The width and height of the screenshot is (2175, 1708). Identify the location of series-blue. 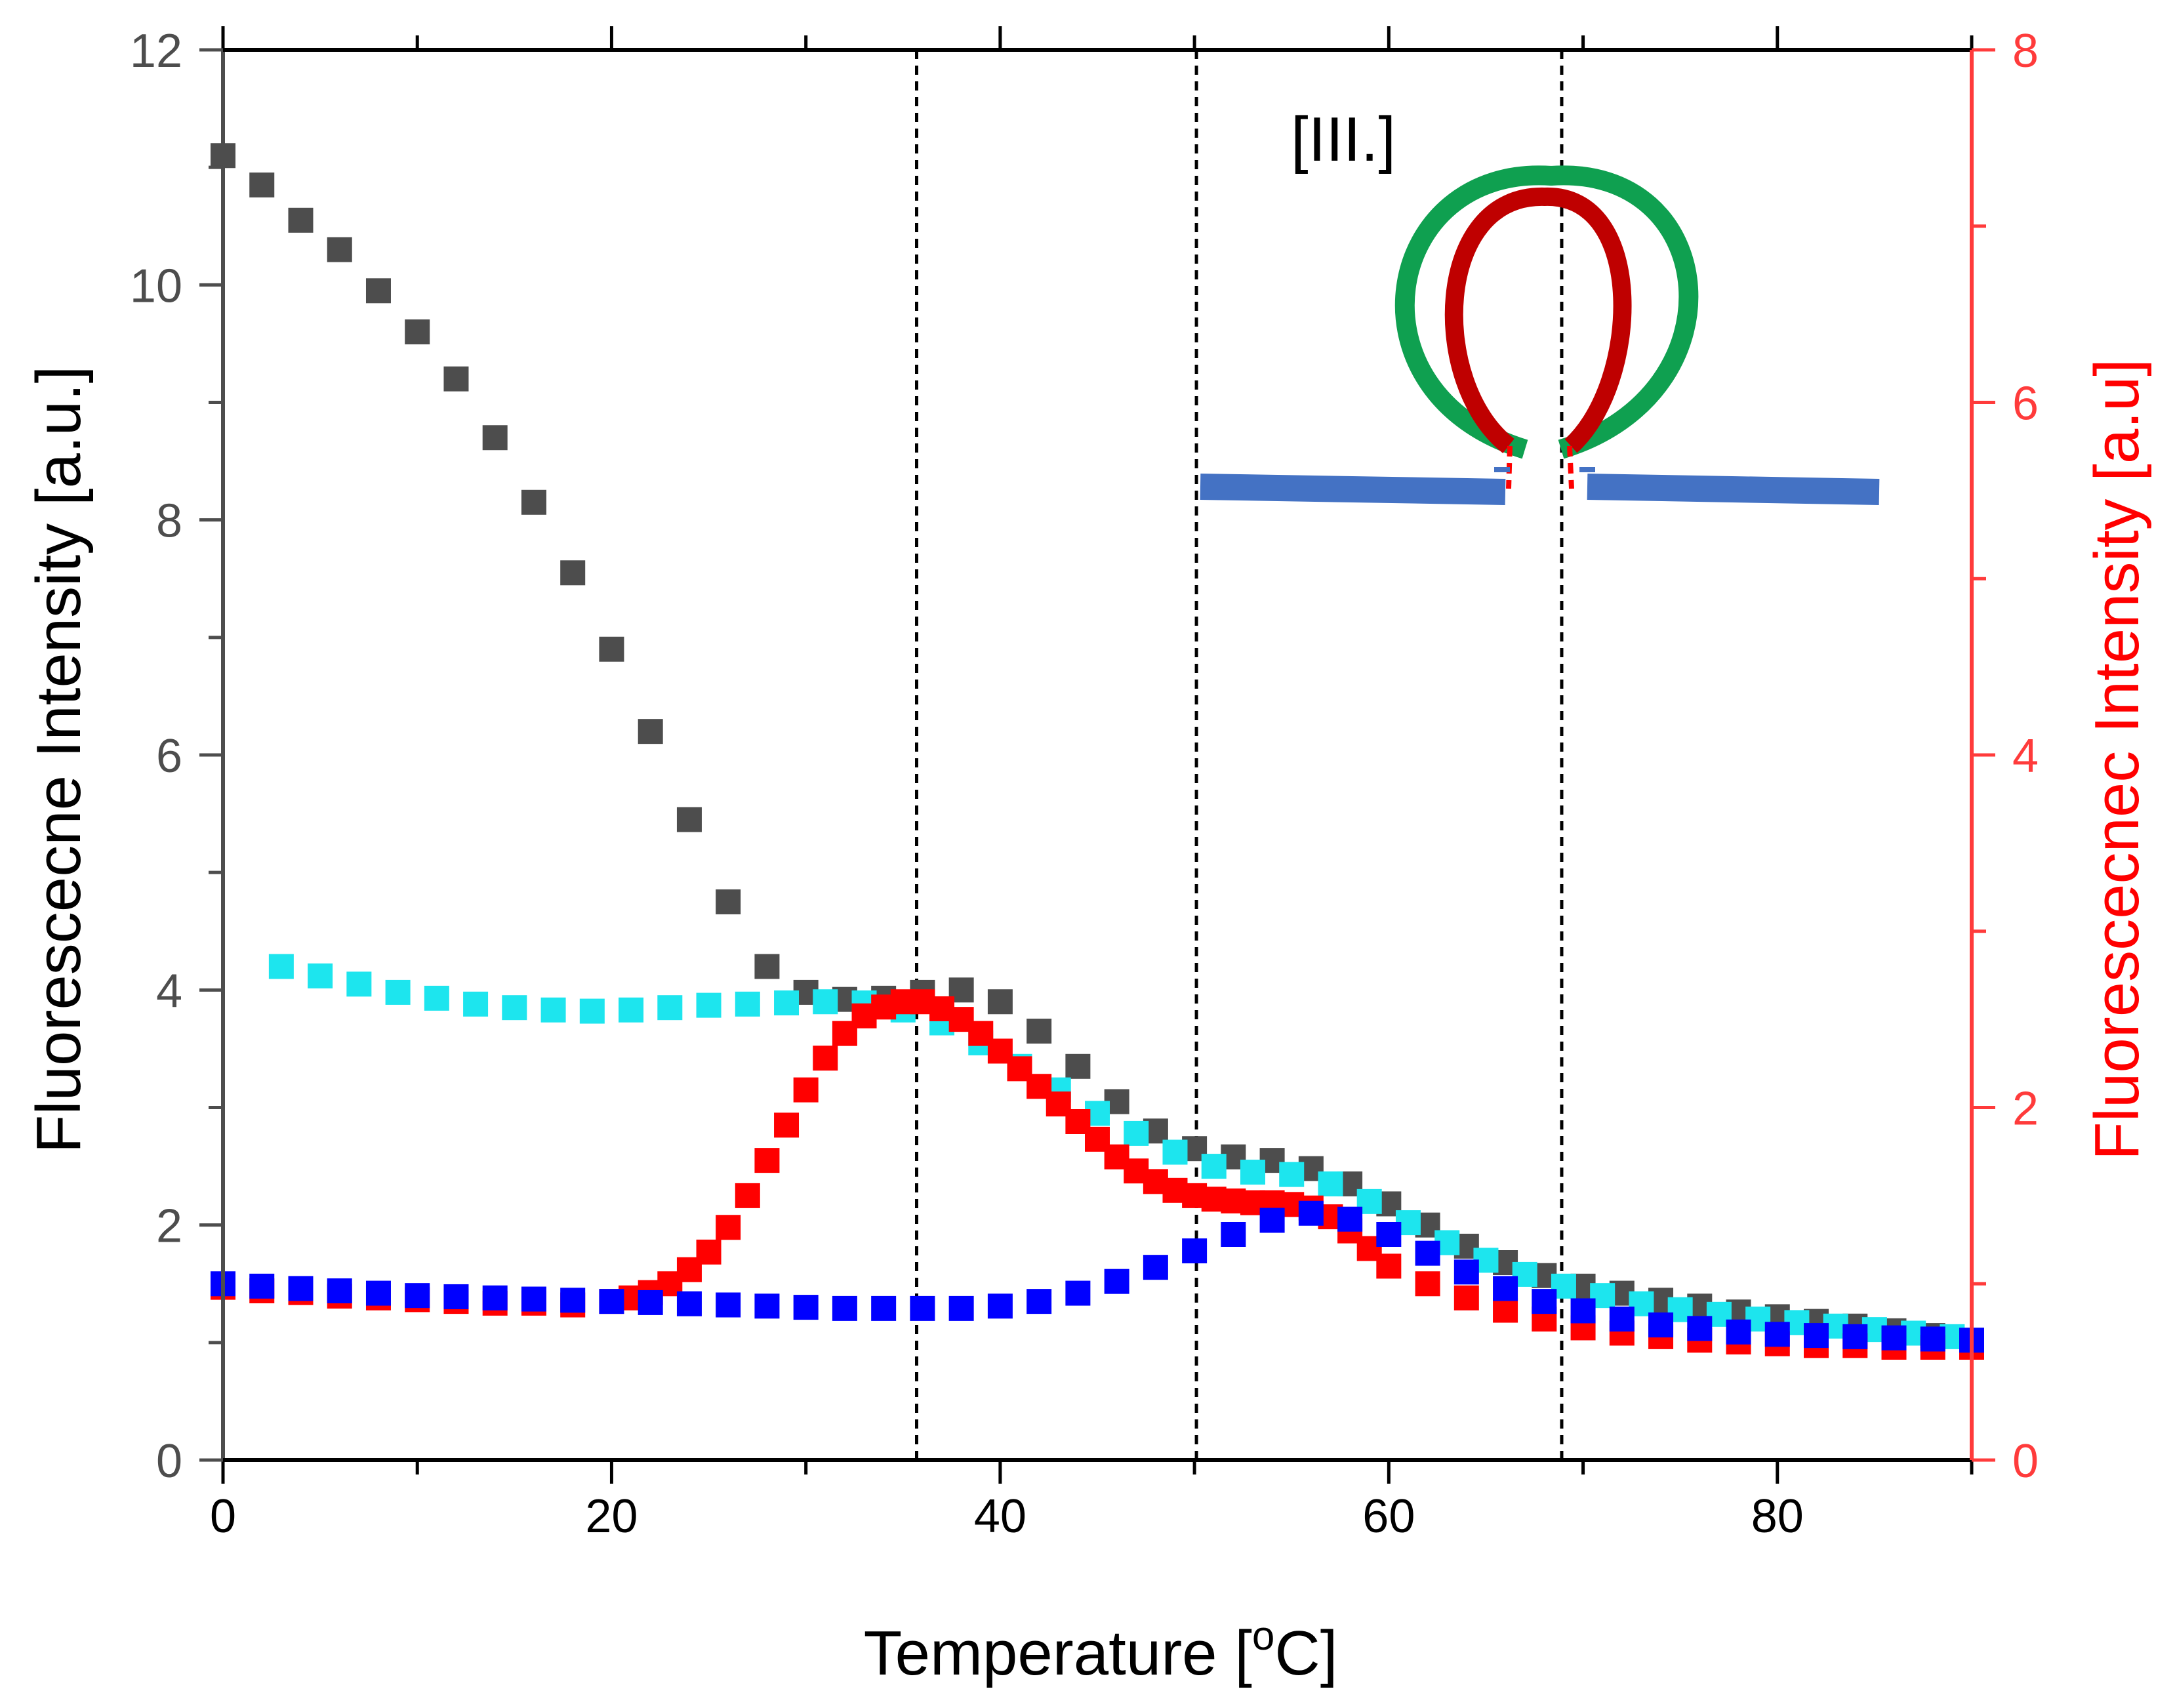
(1098, 1276).